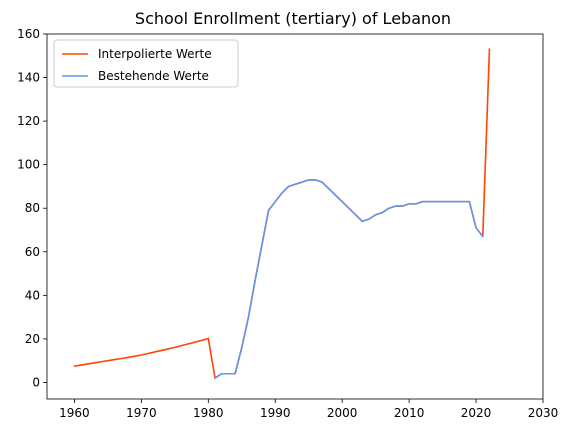 Image resolution: width=569 pixels, height=439 pixels. What do you see at coordinates (36, 382) in the screenshot?
I see `y-tick-label: 0` at bounding box center [36, 382].